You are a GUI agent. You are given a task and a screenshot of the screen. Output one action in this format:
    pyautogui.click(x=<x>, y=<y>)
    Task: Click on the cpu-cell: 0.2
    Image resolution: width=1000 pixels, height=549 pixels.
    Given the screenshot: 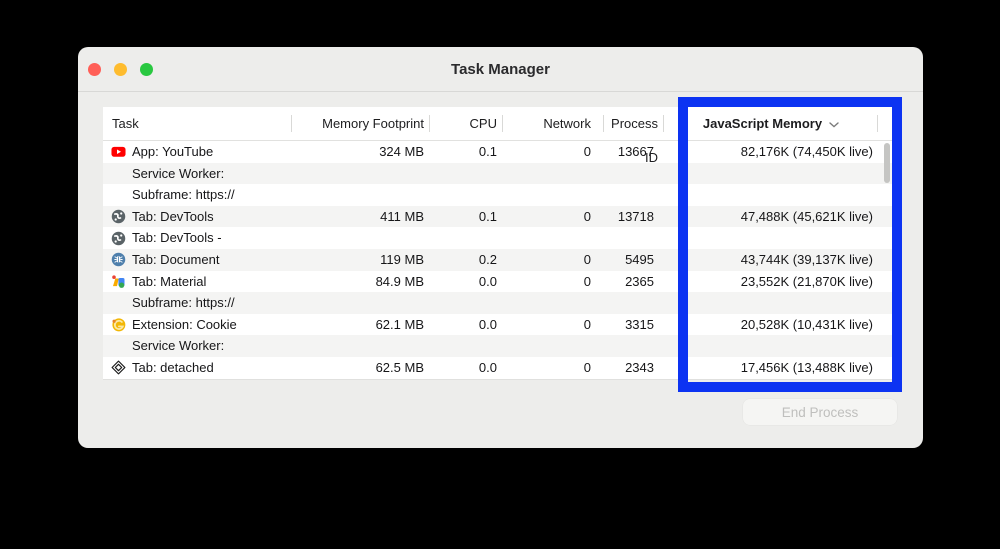 What is the action you would take?
    pyautogui.click(x=487, y=259)
    